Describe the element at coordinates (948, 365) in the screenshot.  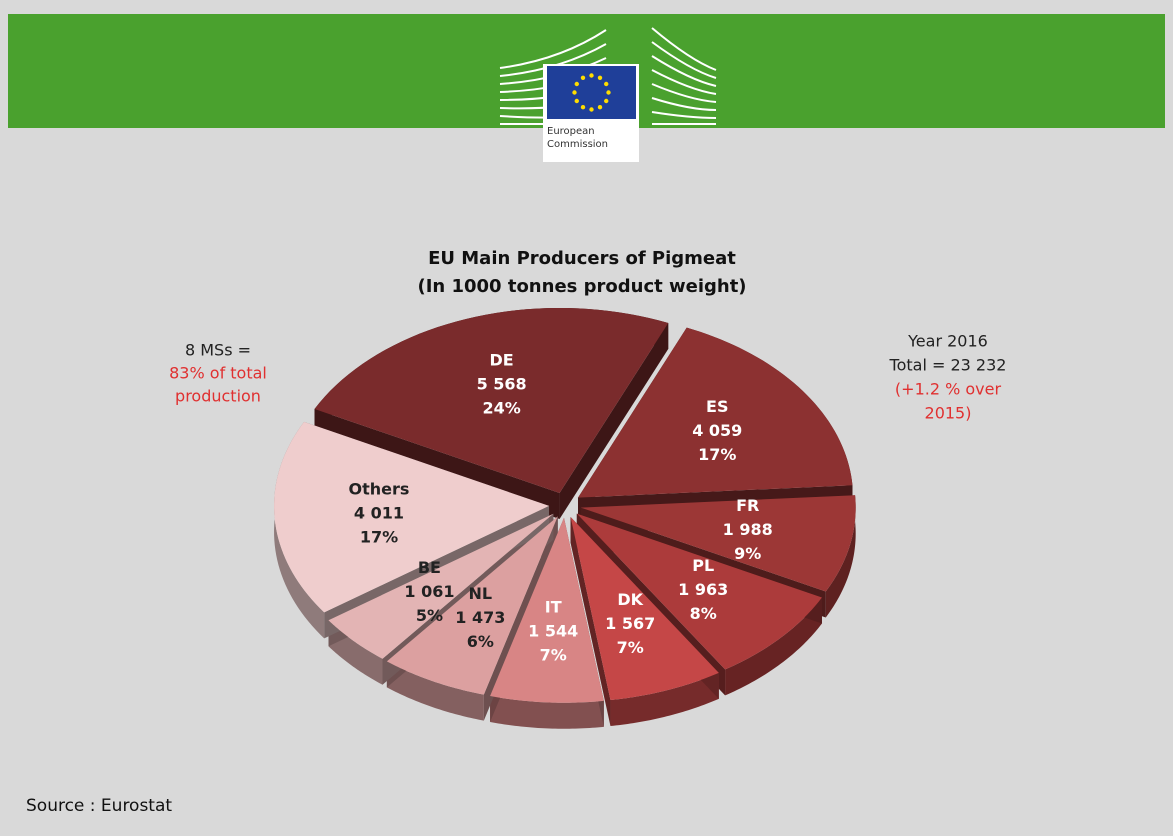
I see `annotation: Total = 23 232` at that location.